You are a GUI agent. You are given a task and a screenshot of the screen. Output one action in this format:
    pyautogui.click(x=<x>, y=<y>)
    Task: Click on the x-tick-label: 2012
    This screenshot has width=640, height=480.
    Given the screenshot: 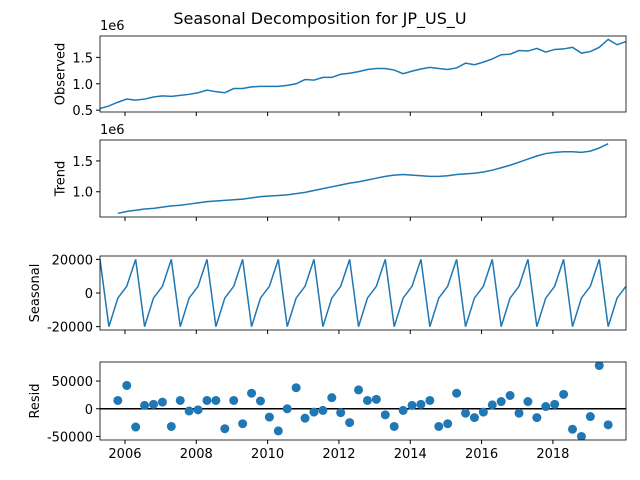 What is the action you would take?
    pyautogui.click(x=338, y=454)
    